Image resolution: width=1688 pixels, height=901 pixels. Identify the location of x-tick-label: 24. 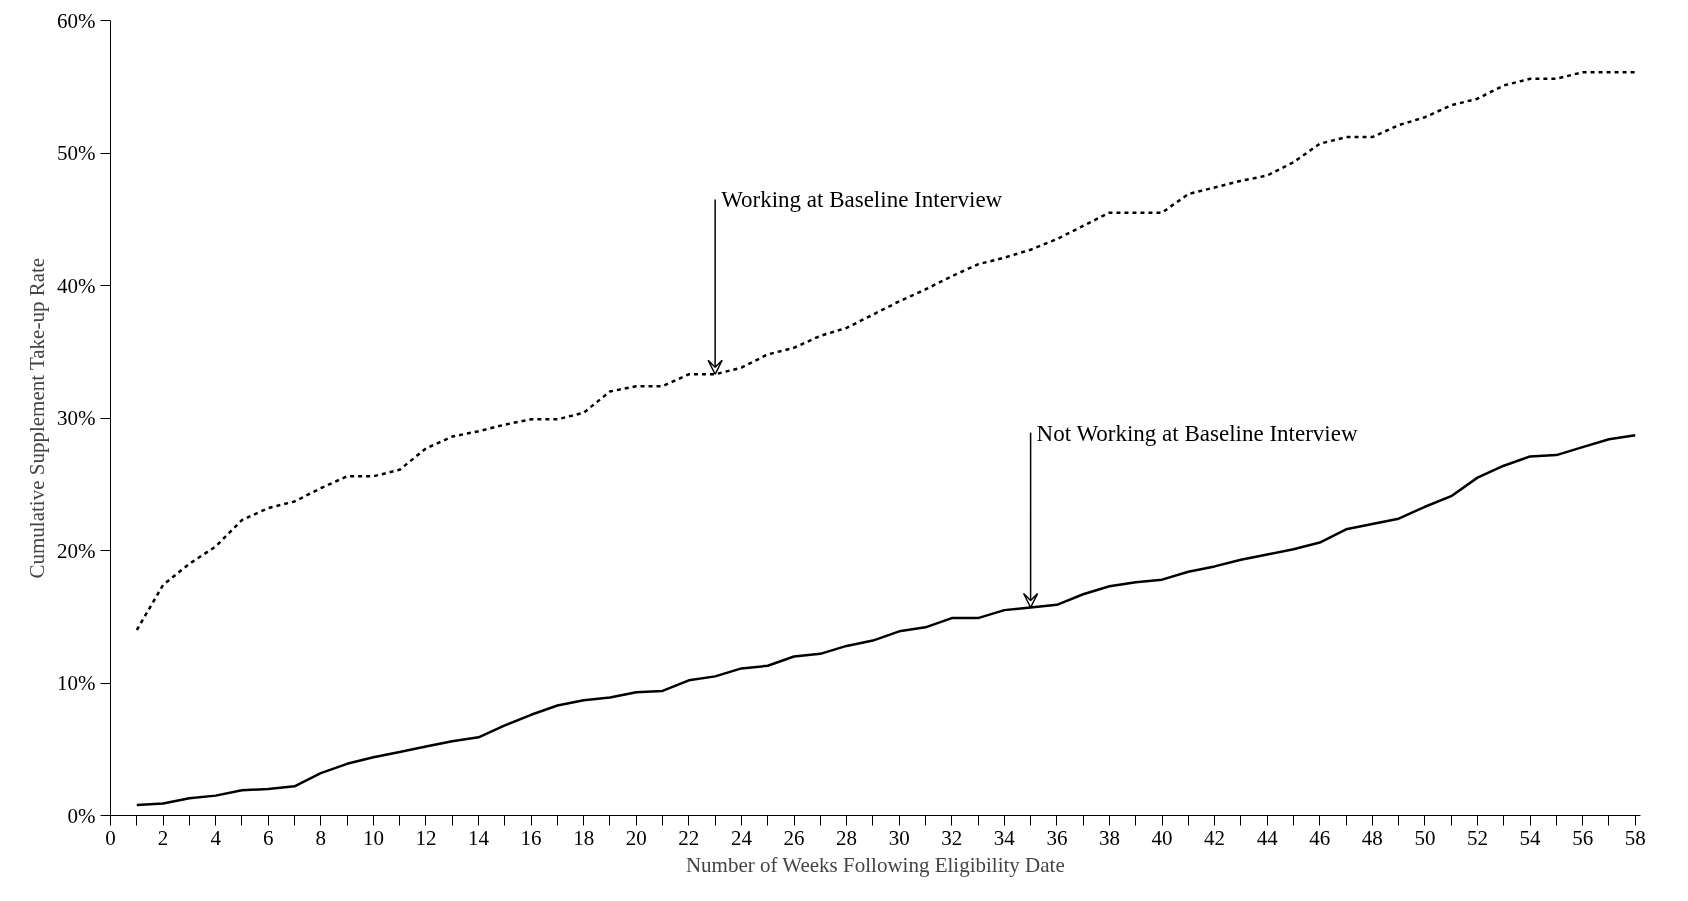
(741, 837).